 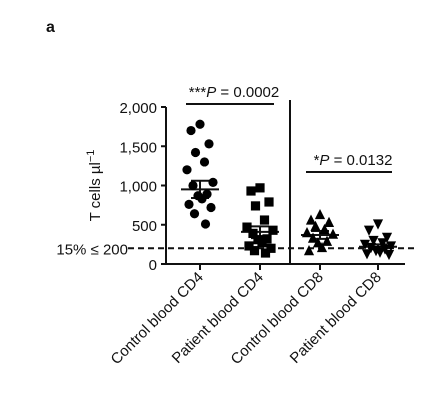 I want to click on y-tick-label: 1,000, so click(x=138, y=187).